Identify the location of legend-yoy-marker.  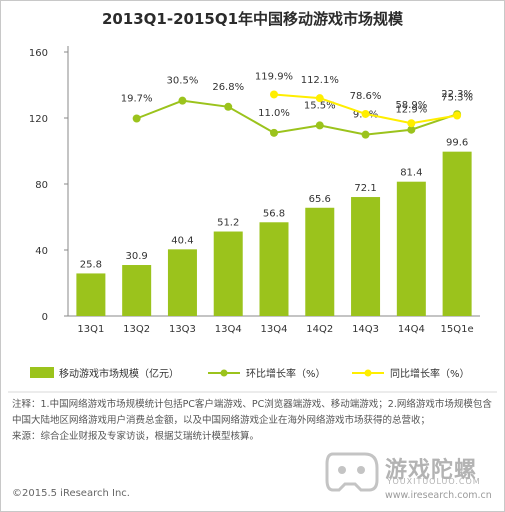
(368, 373).